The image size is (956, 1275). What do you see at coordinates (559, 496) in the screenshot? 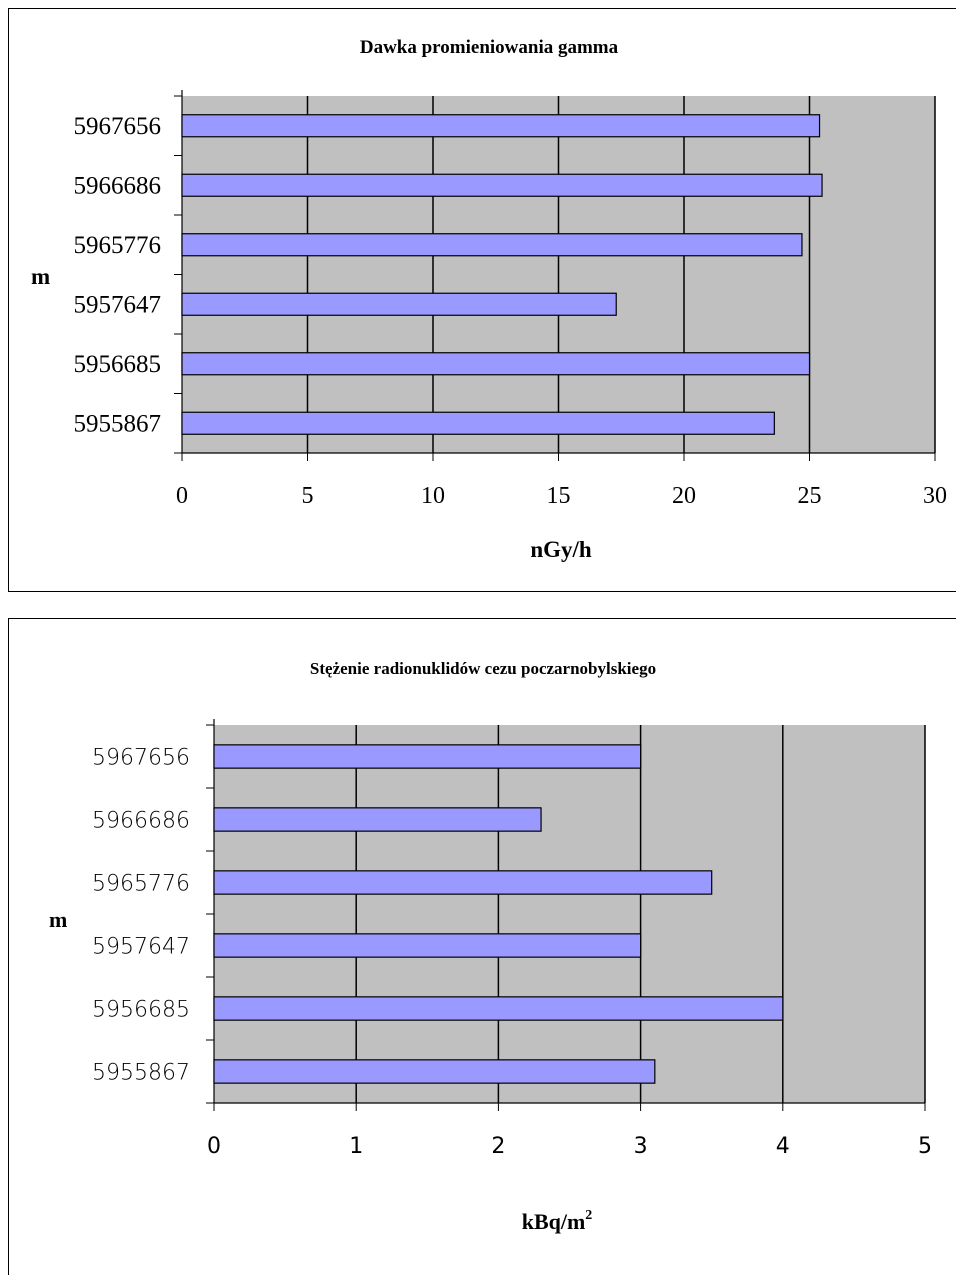
I see `x-tick-label: 15` at bounding box center [559, 496].